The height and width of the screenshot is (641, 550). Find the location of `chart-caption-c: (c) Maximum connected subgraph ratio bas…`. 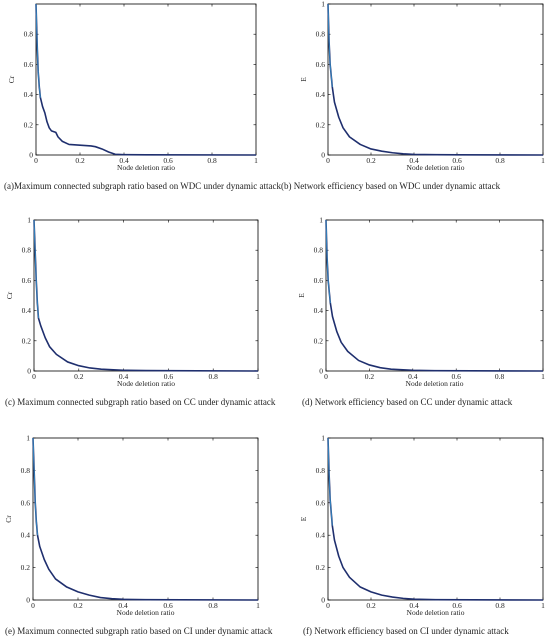

chart-caption-c: (c) Maximum connected subgraph ratio bas… is located at coordinates (140, 402).